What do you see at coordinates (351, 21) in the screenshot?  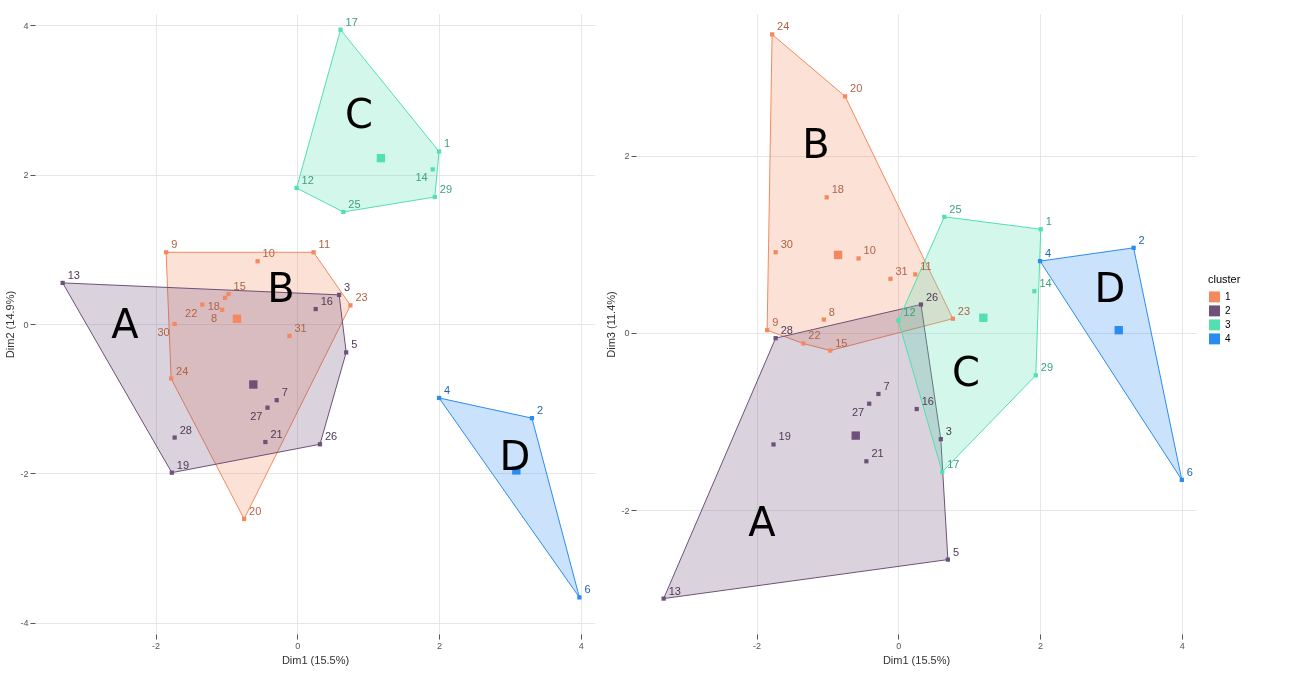 I see `annotation: 17` at bounding box center [351, 21].